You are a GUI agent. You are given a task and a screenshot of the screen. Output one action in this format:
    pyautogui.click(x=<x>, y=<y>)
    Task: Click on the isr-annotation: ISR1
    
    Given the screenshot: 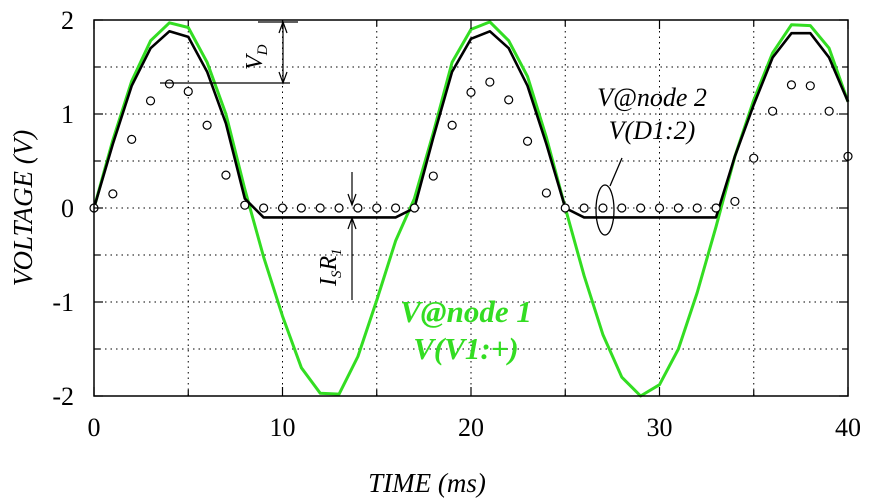 What is the action you would take?
    pyautogui.click(x=336, y=236)
    